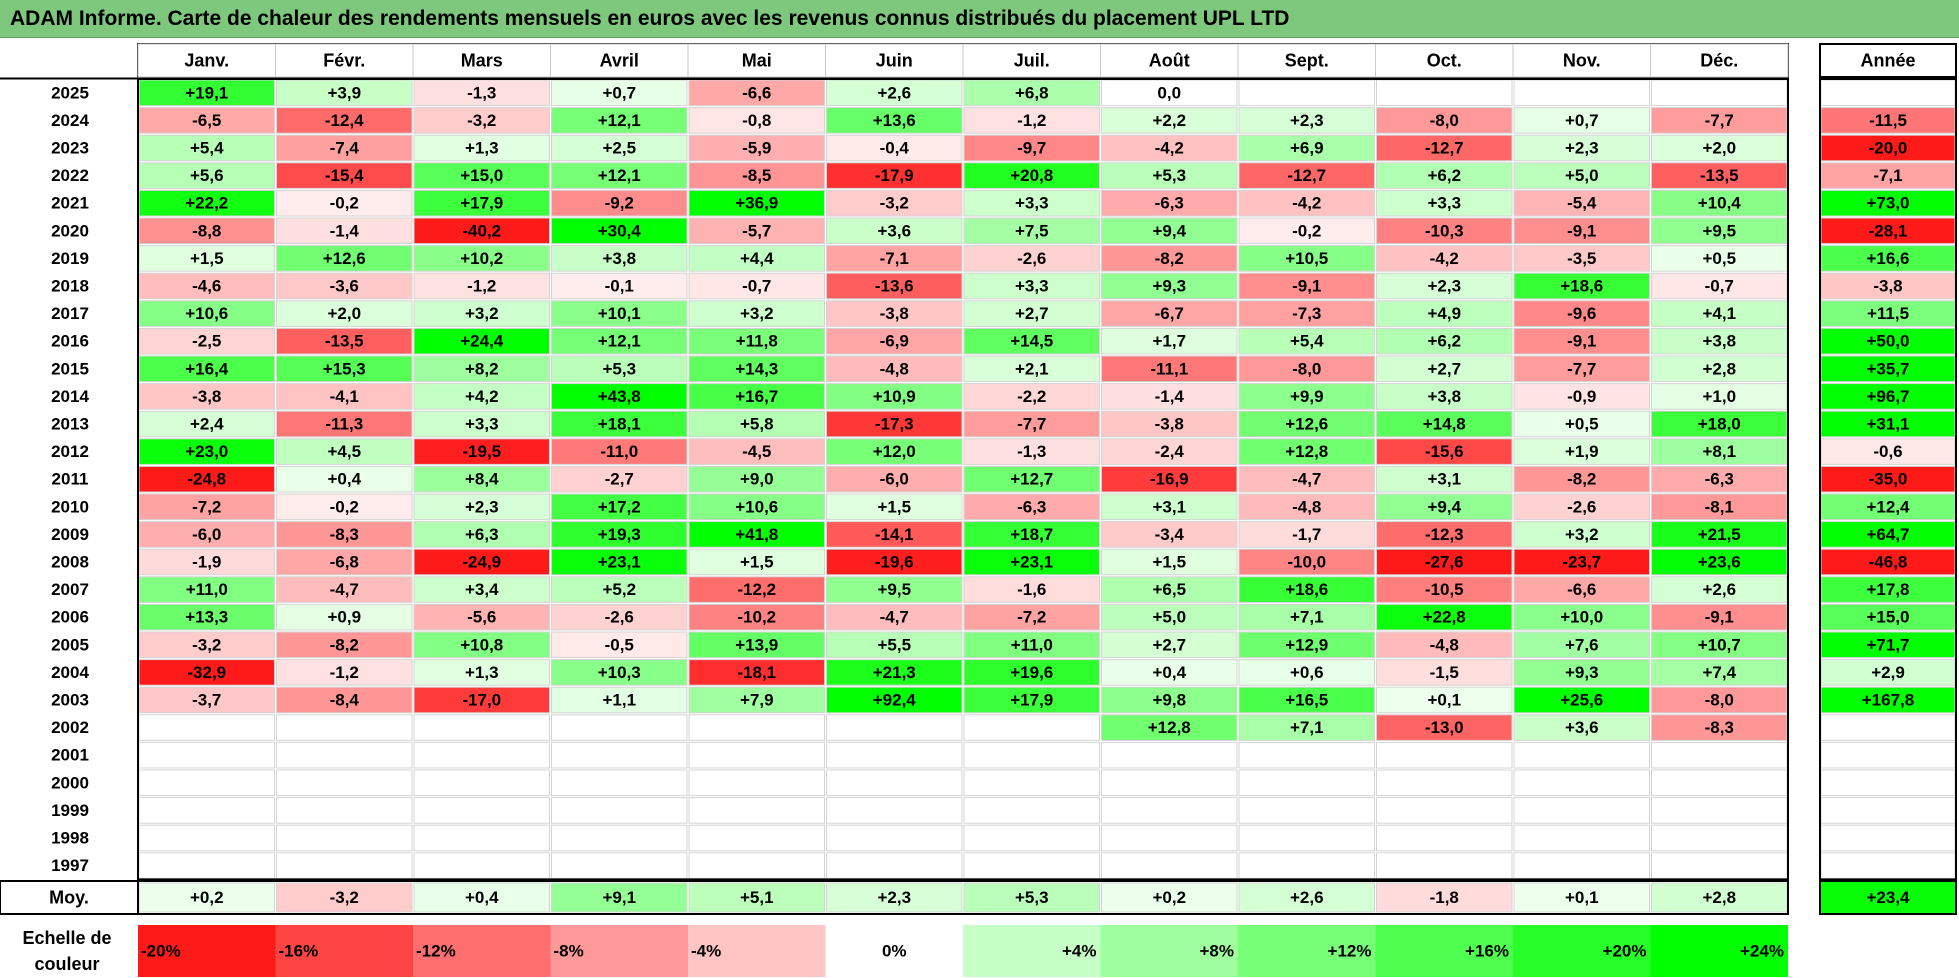 Image resolution: width=1959 pixels, height=978 pixels. I want to click on year-label: 2002, so click(70, 727).